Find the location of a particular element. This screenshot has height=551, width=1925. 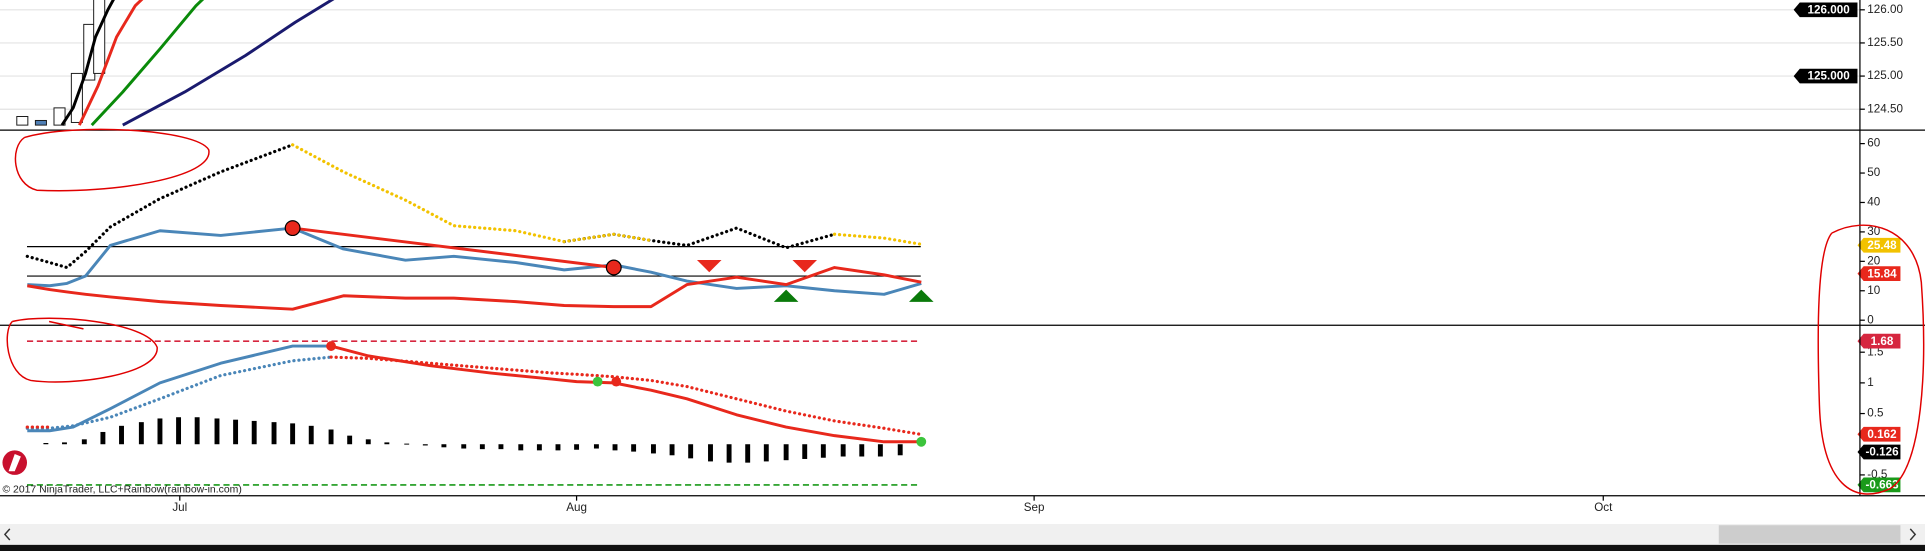

y-tick-label: 0 is located at coordinates (1870, 319).